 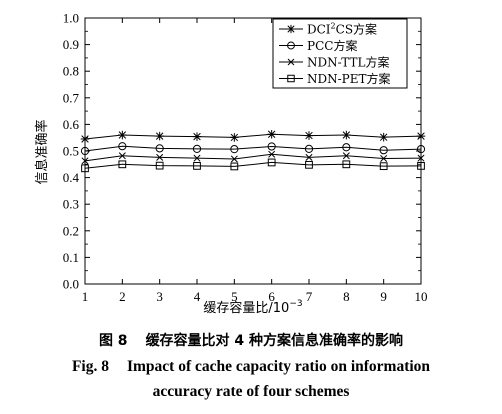 I want to click on y-tick-label: 0.6, so click(x=71, y=124).